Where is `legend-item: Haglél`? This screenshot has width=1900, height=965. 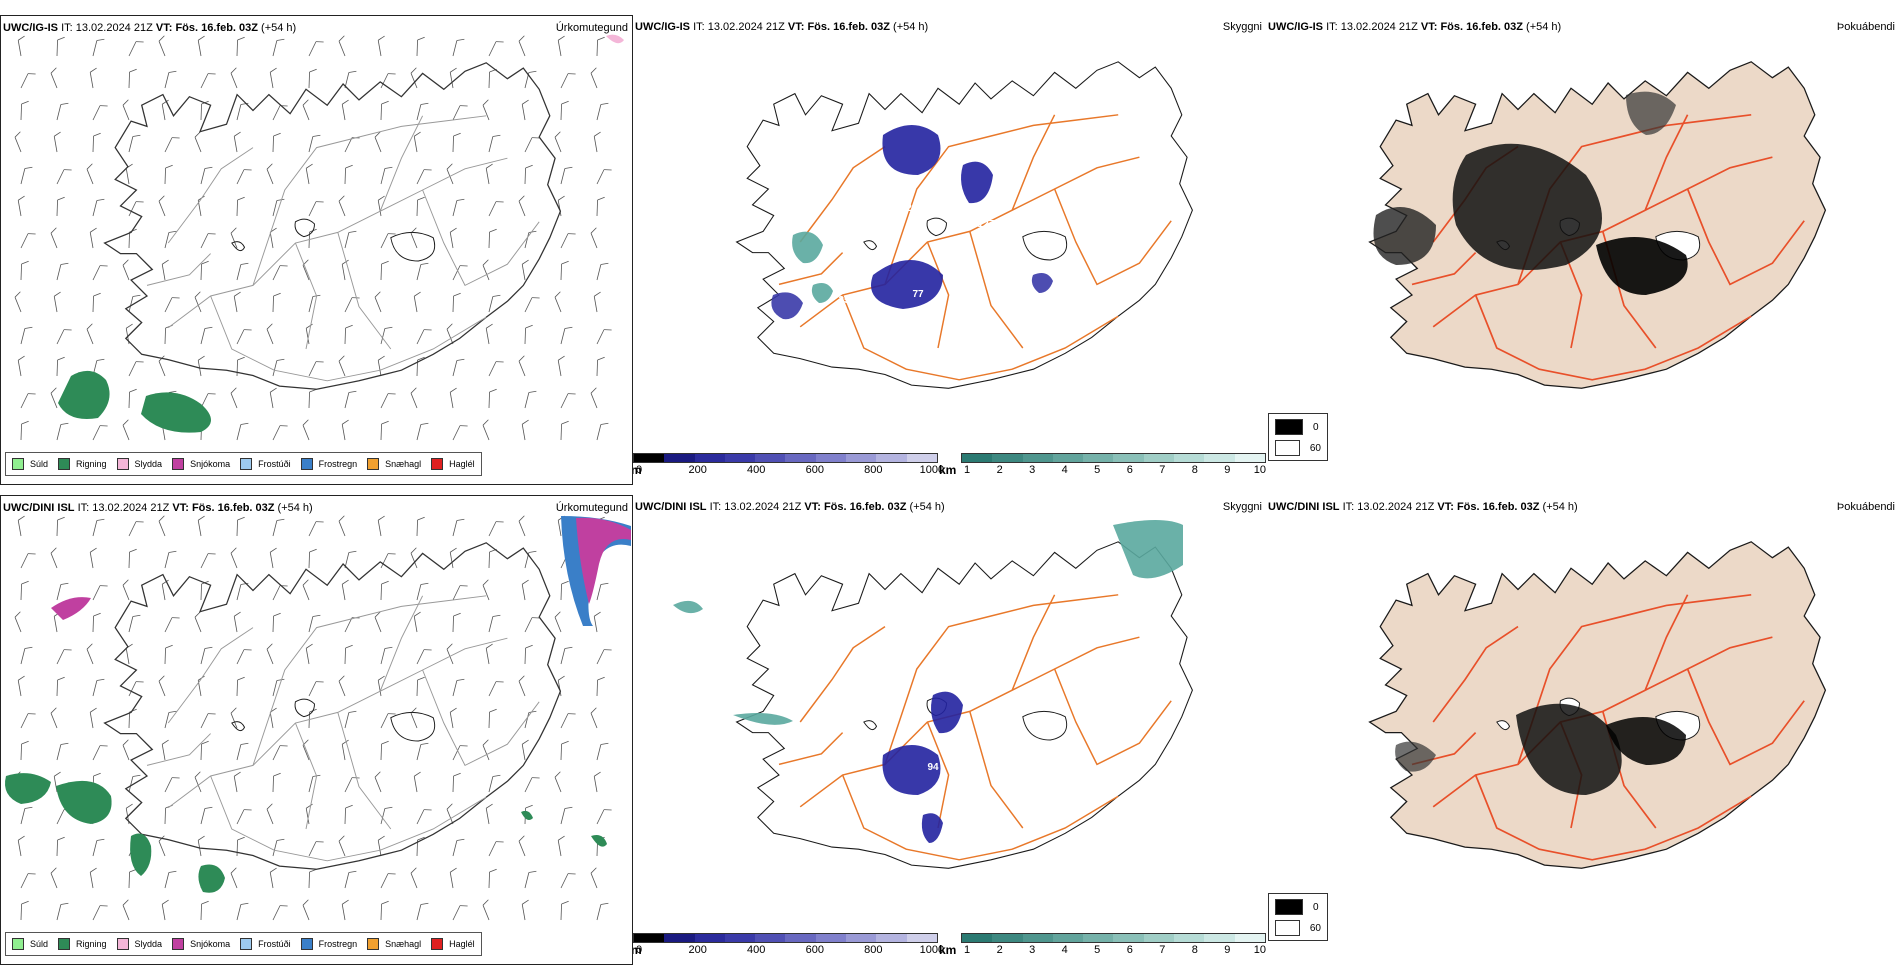 legend-item: Haglél is located at coordinates (453, 944).